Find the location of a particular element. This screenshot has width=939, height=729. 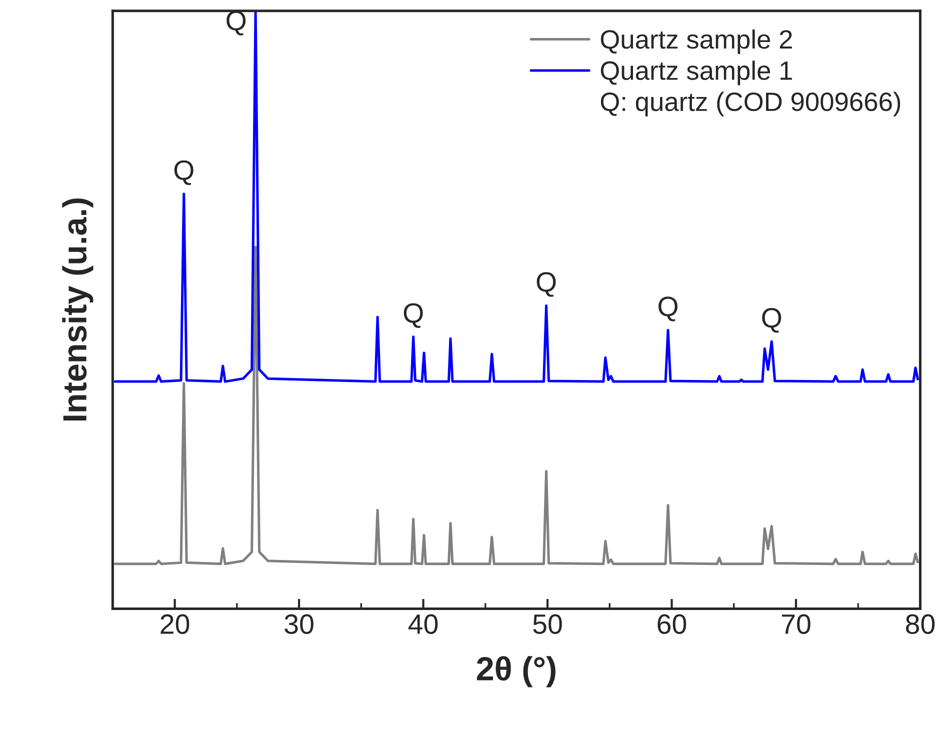

x-tick-label: 60 is located at coordinates (672, 624).